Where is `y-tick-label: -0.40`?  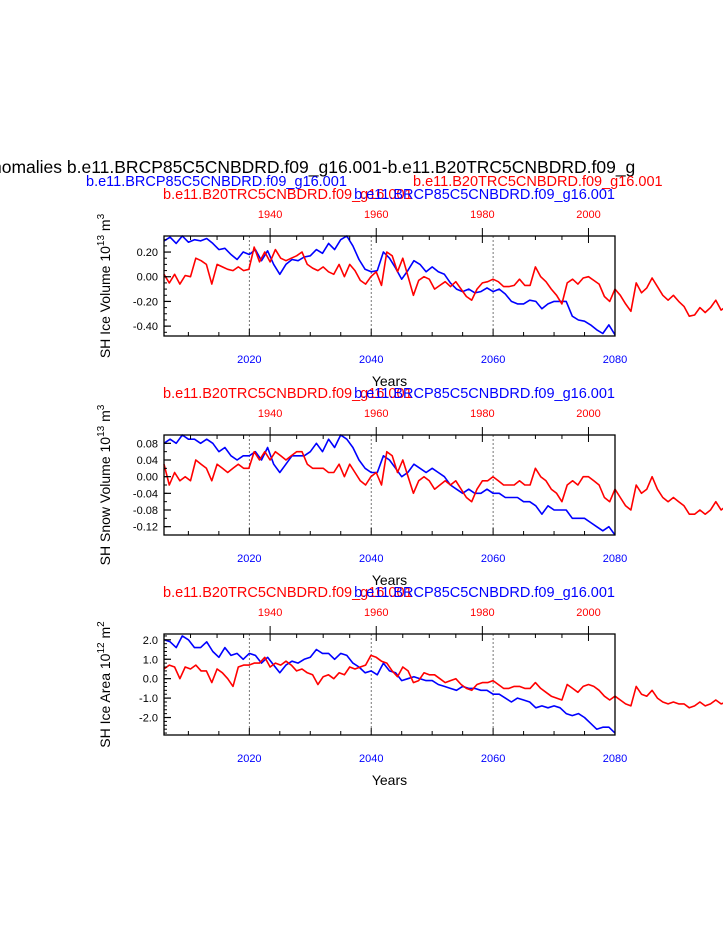
y-tick-label: -0.40 is located at coordinates (145, 327).